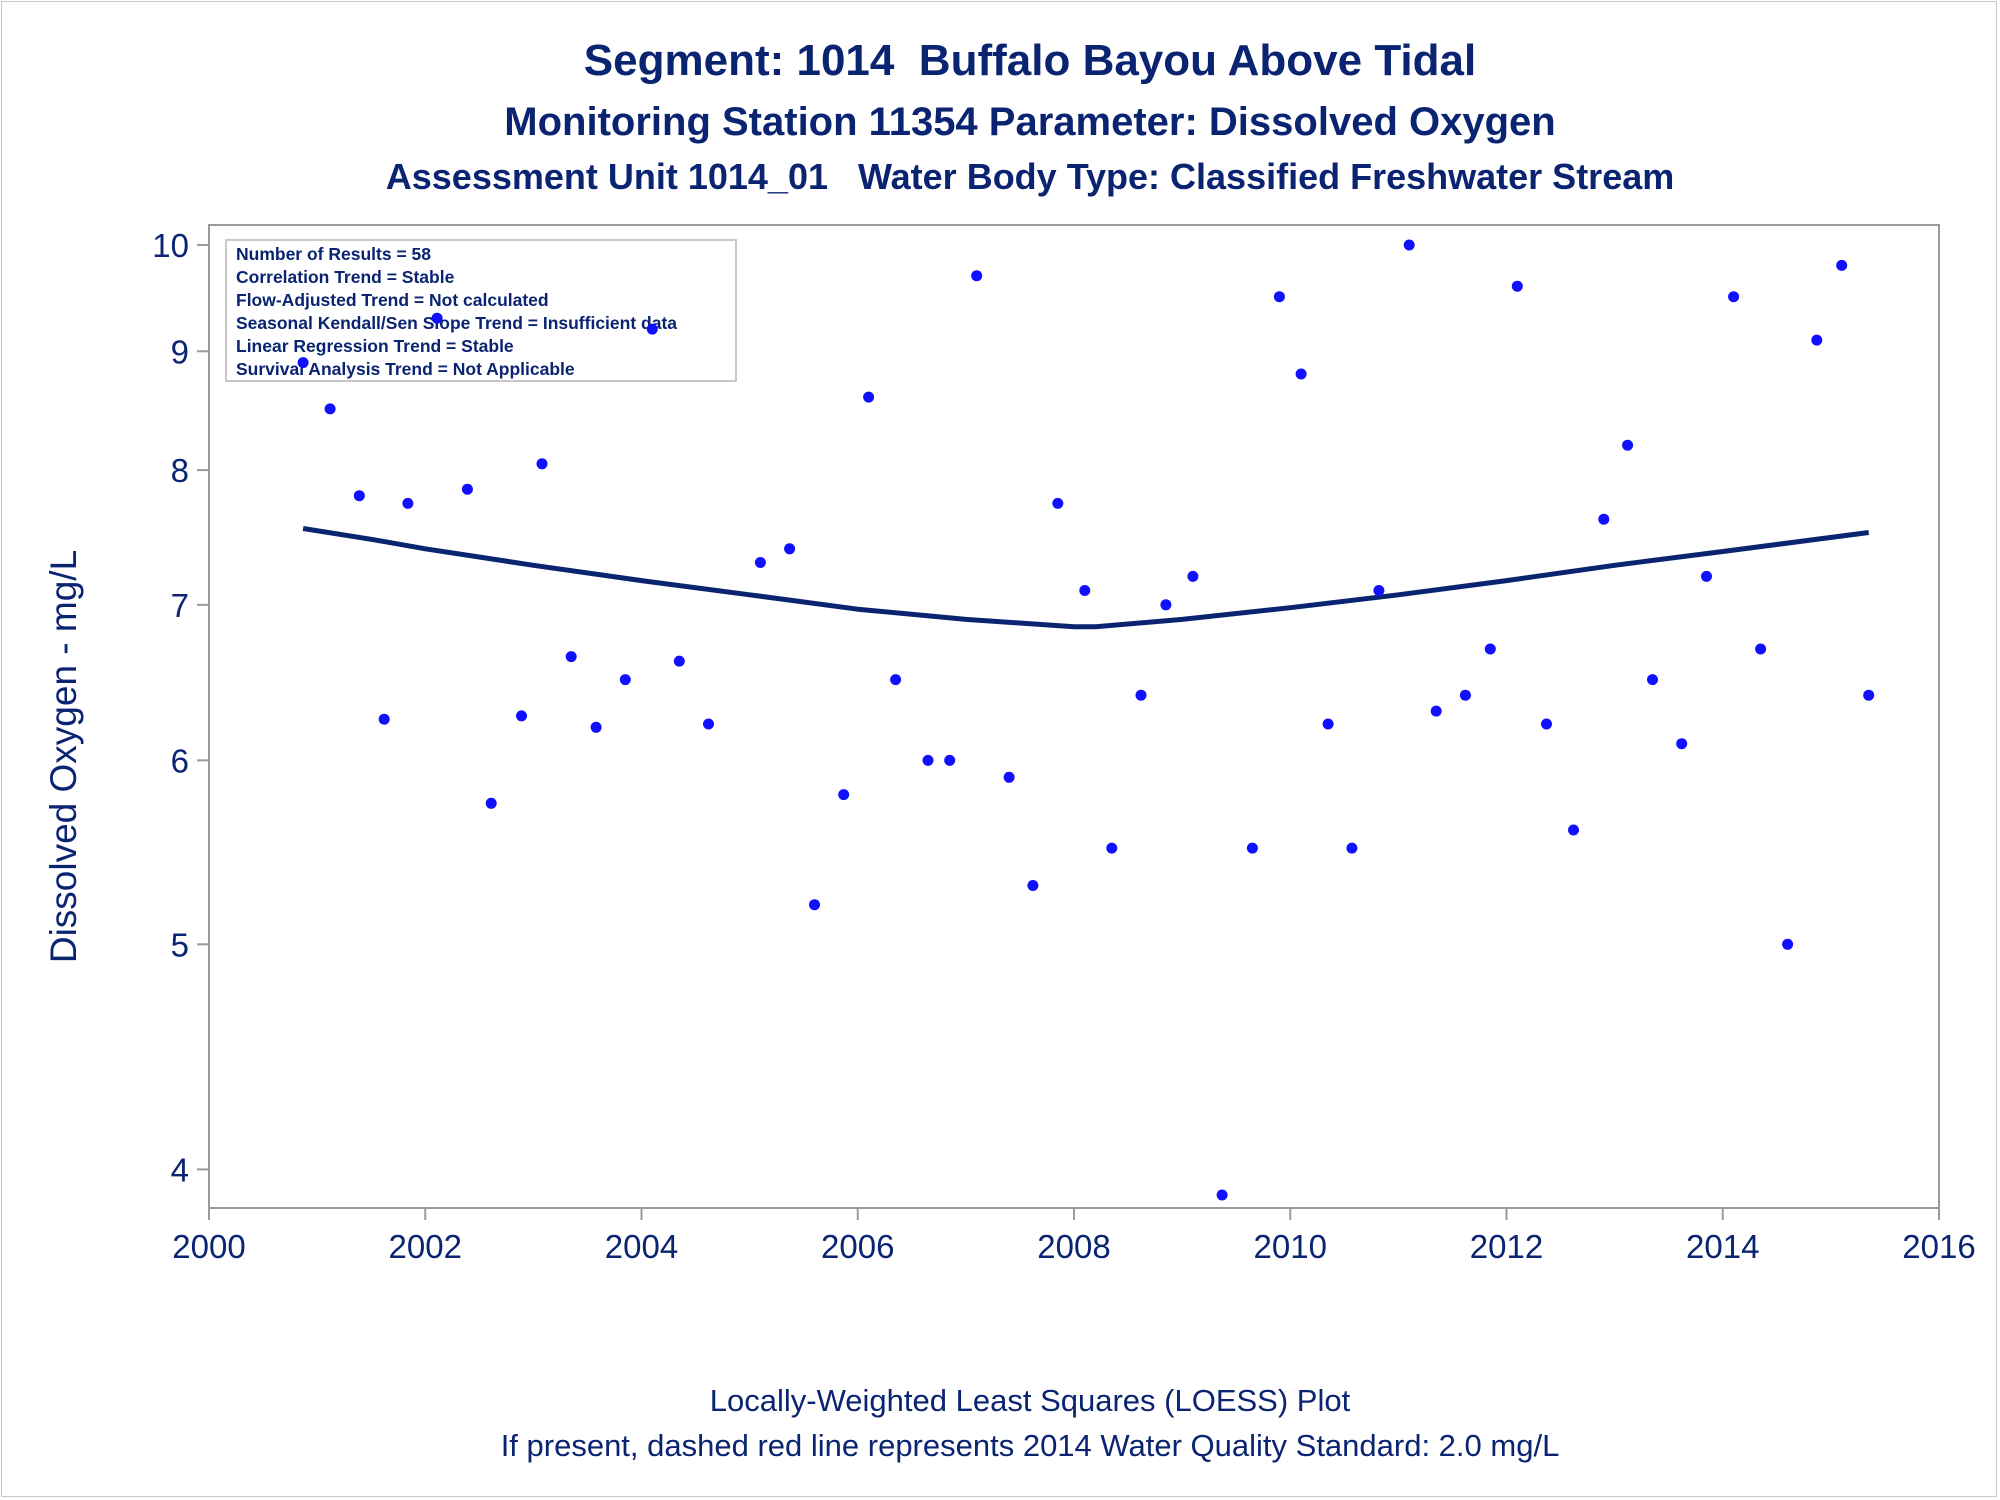 Image resolution: width=2000 pixels, height=1500 pixels. What do you see at coordinates (180, 1169) in the screenshot?
I see `y-tick-label: 4` at bounding box center [180, 1169].